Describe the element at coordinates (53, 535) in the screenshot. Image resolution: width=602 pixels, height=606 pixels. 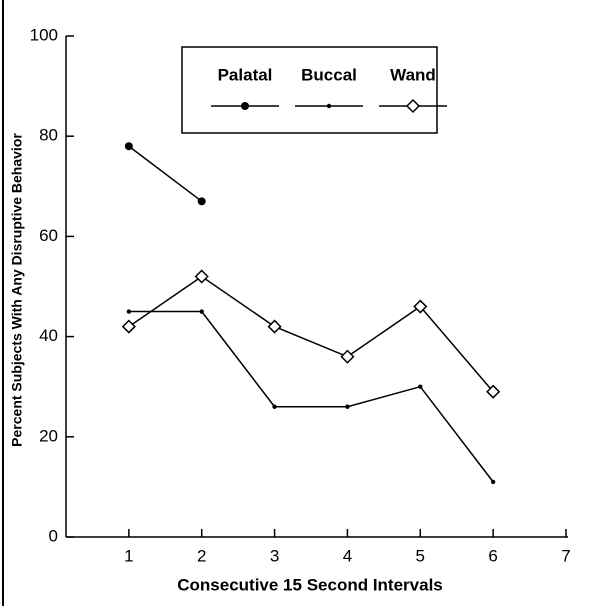
I see `y-tick-label: 0` at that location.